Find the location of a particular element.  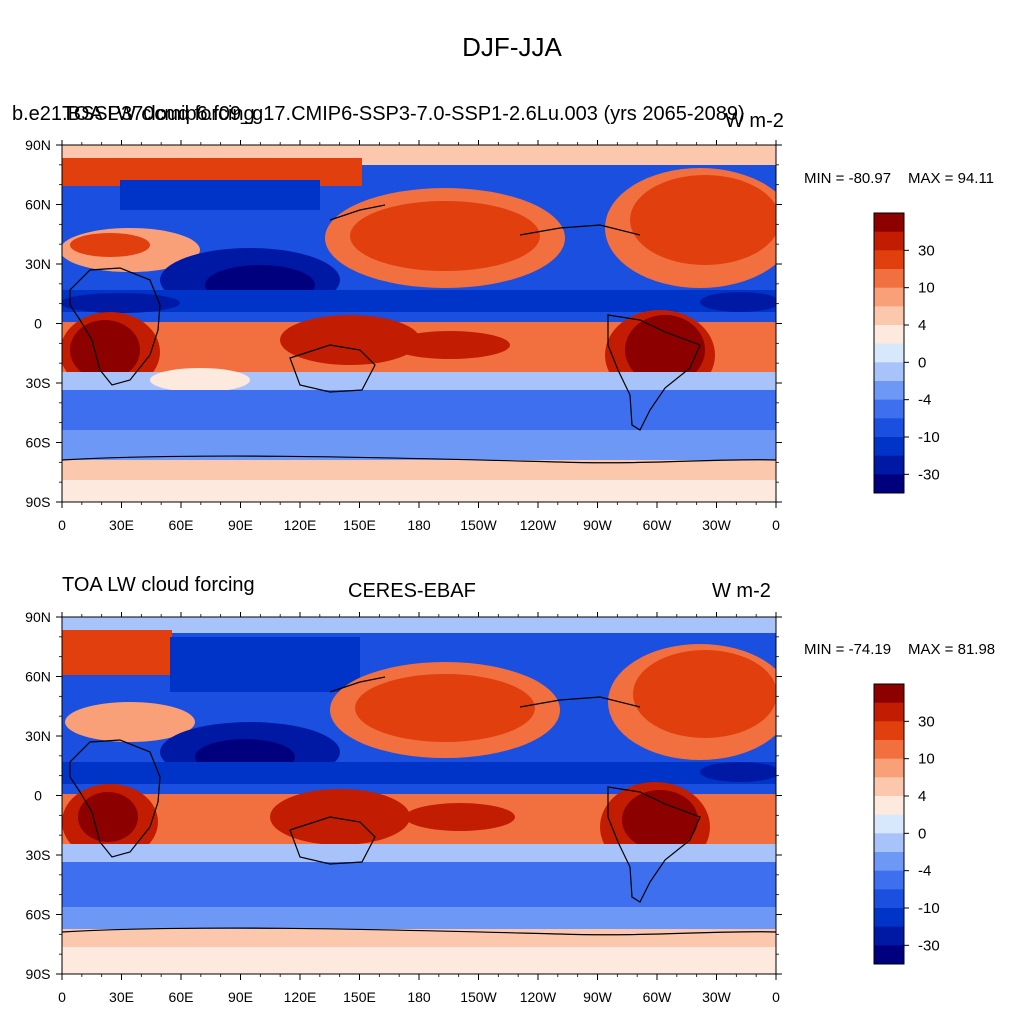

panel1-units: W m-2 is located at coordinates (754, 121).